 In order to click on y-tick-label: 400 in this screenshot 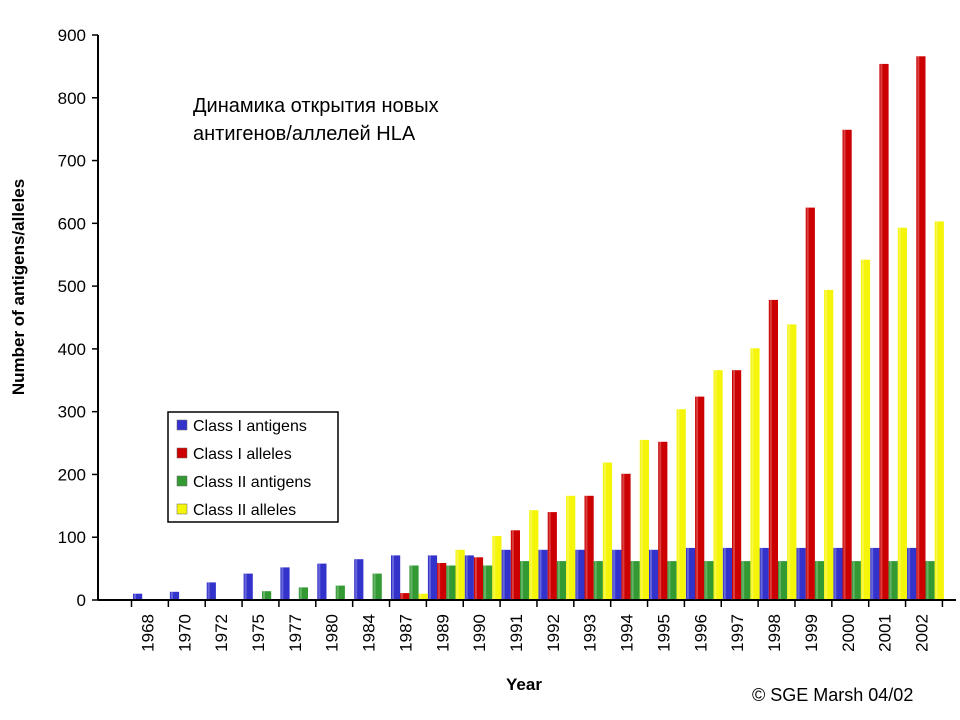, I will do `click(72, 349)`.